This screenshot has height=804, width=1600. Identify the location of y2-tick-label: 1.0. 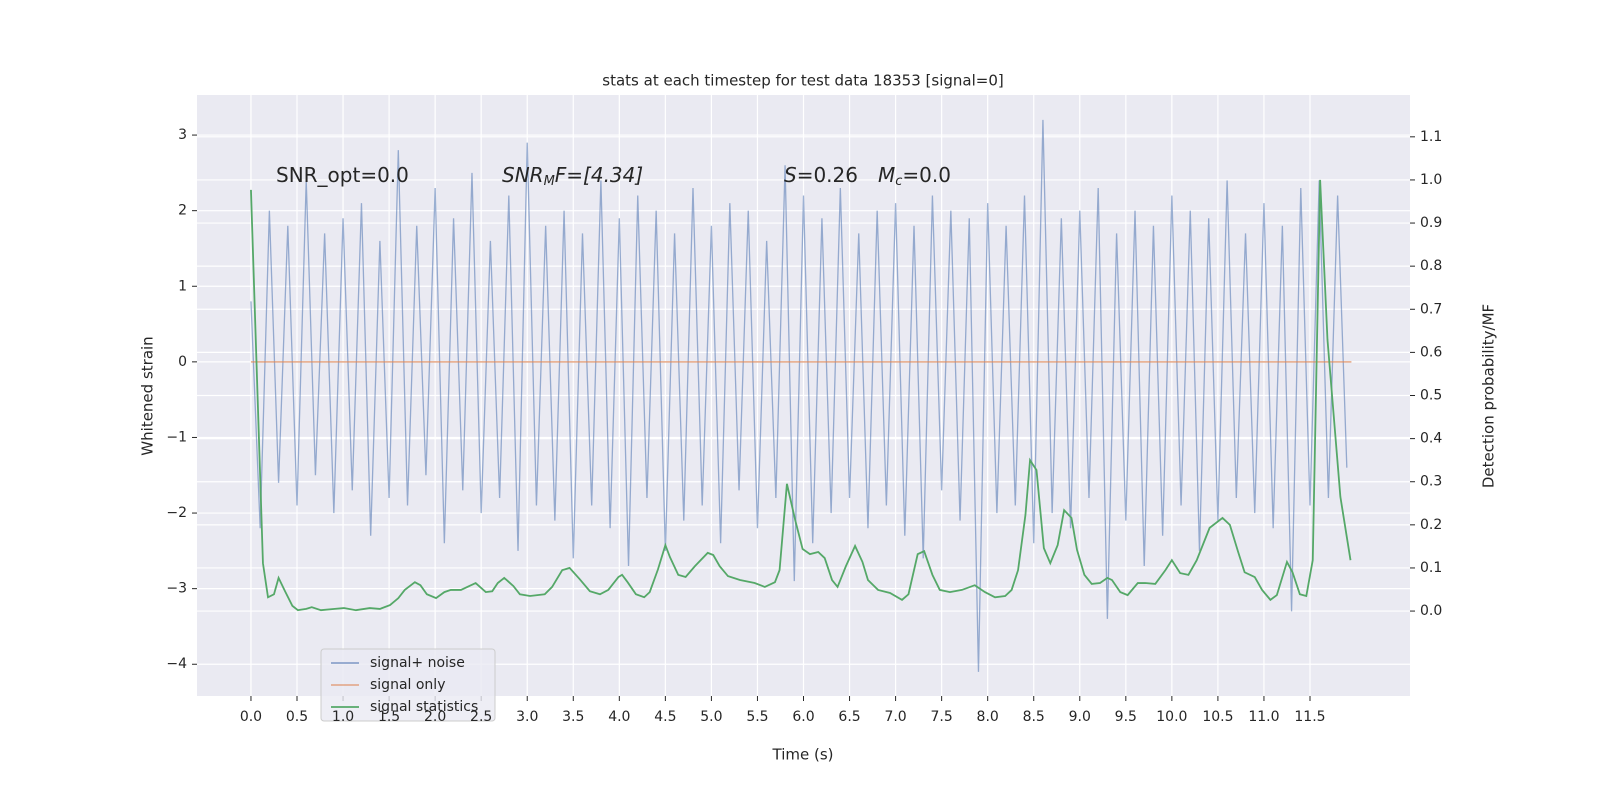
(1431, 180).